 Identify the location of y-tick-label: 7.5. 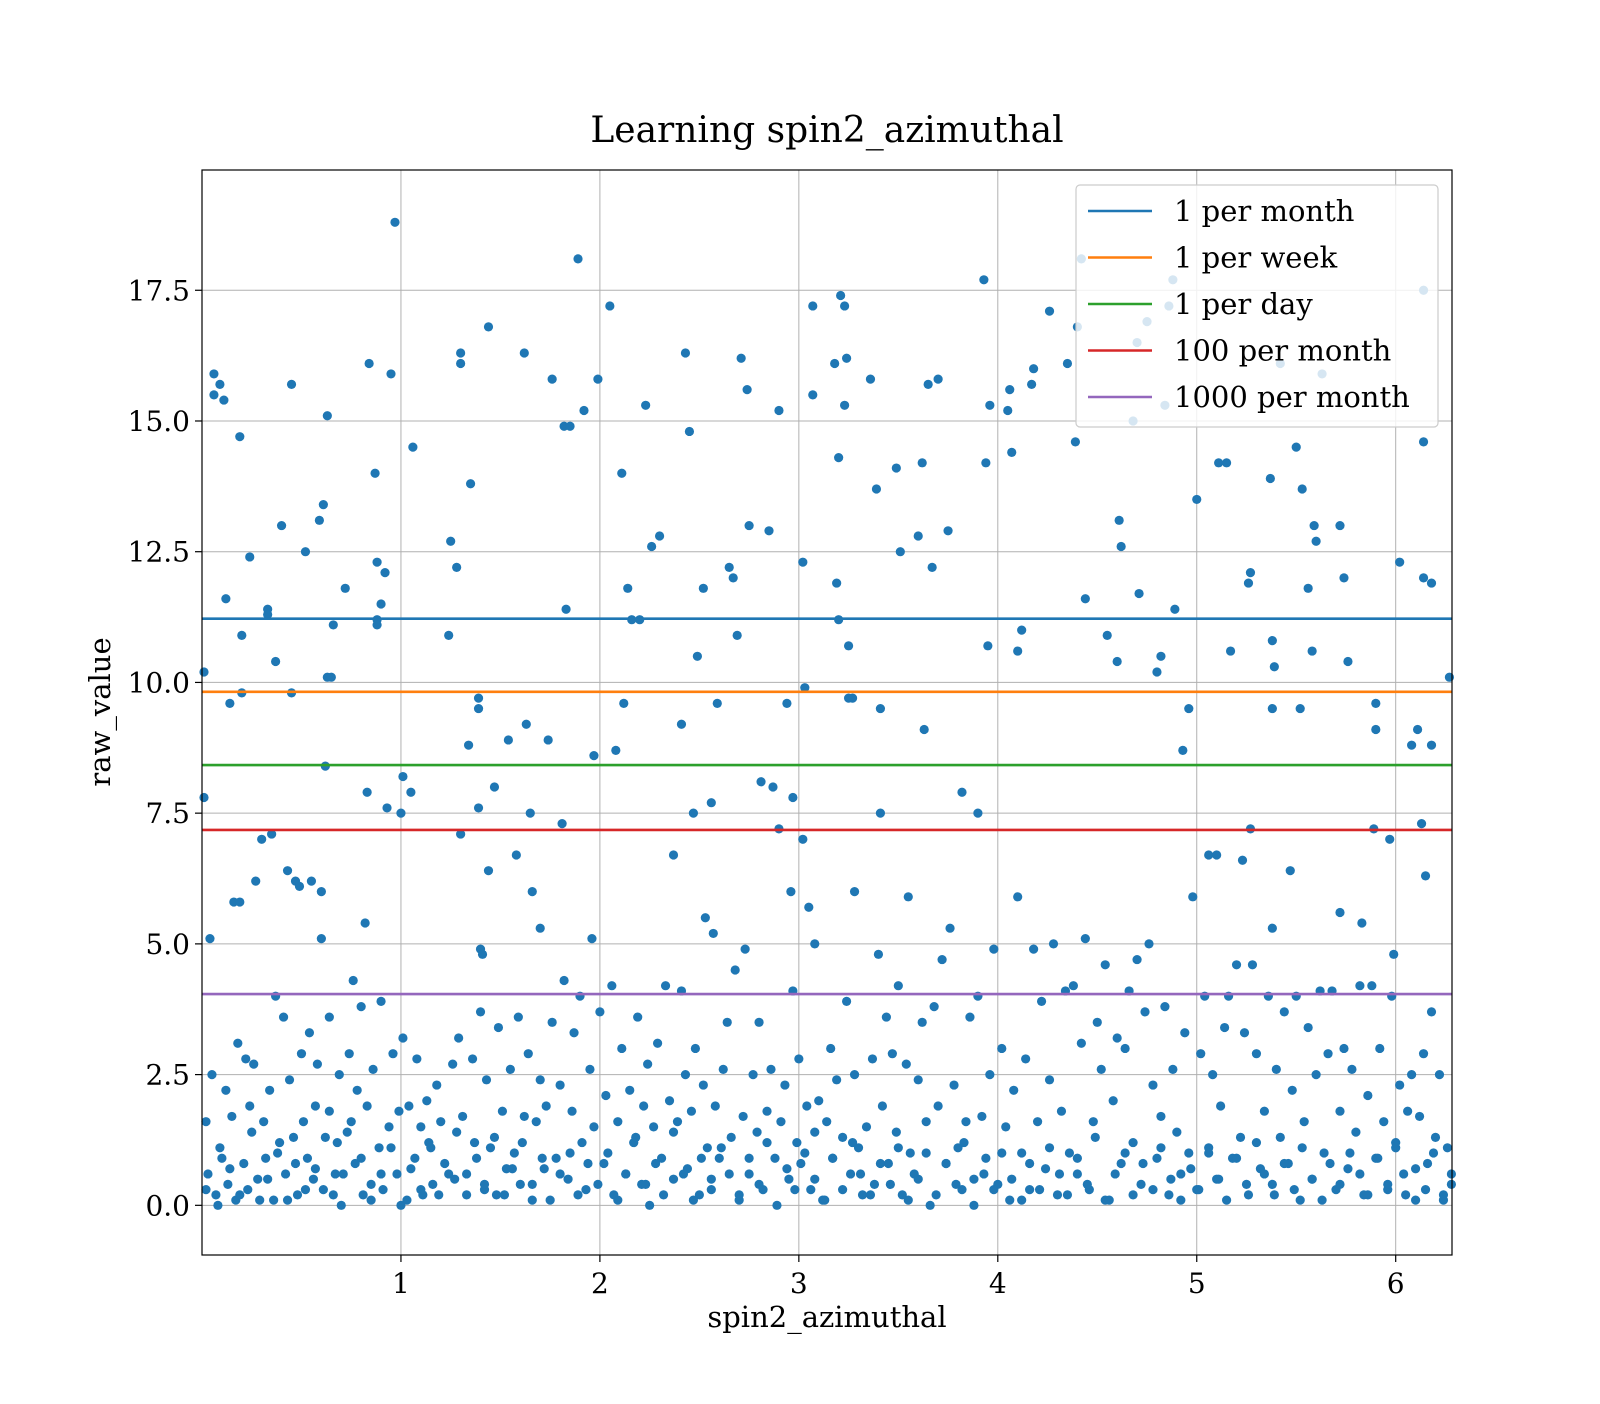
(167, 813).